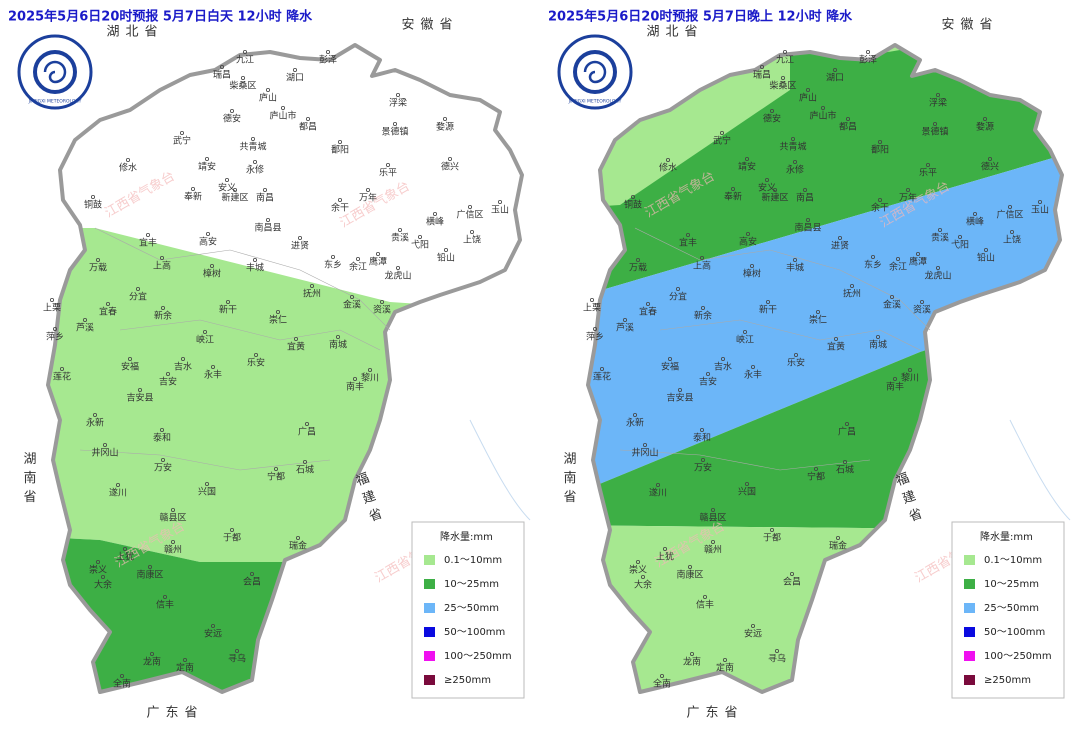 This screenshot has width=1080, height=735. I want to click on city-label: 德兴, so click(450, 167).